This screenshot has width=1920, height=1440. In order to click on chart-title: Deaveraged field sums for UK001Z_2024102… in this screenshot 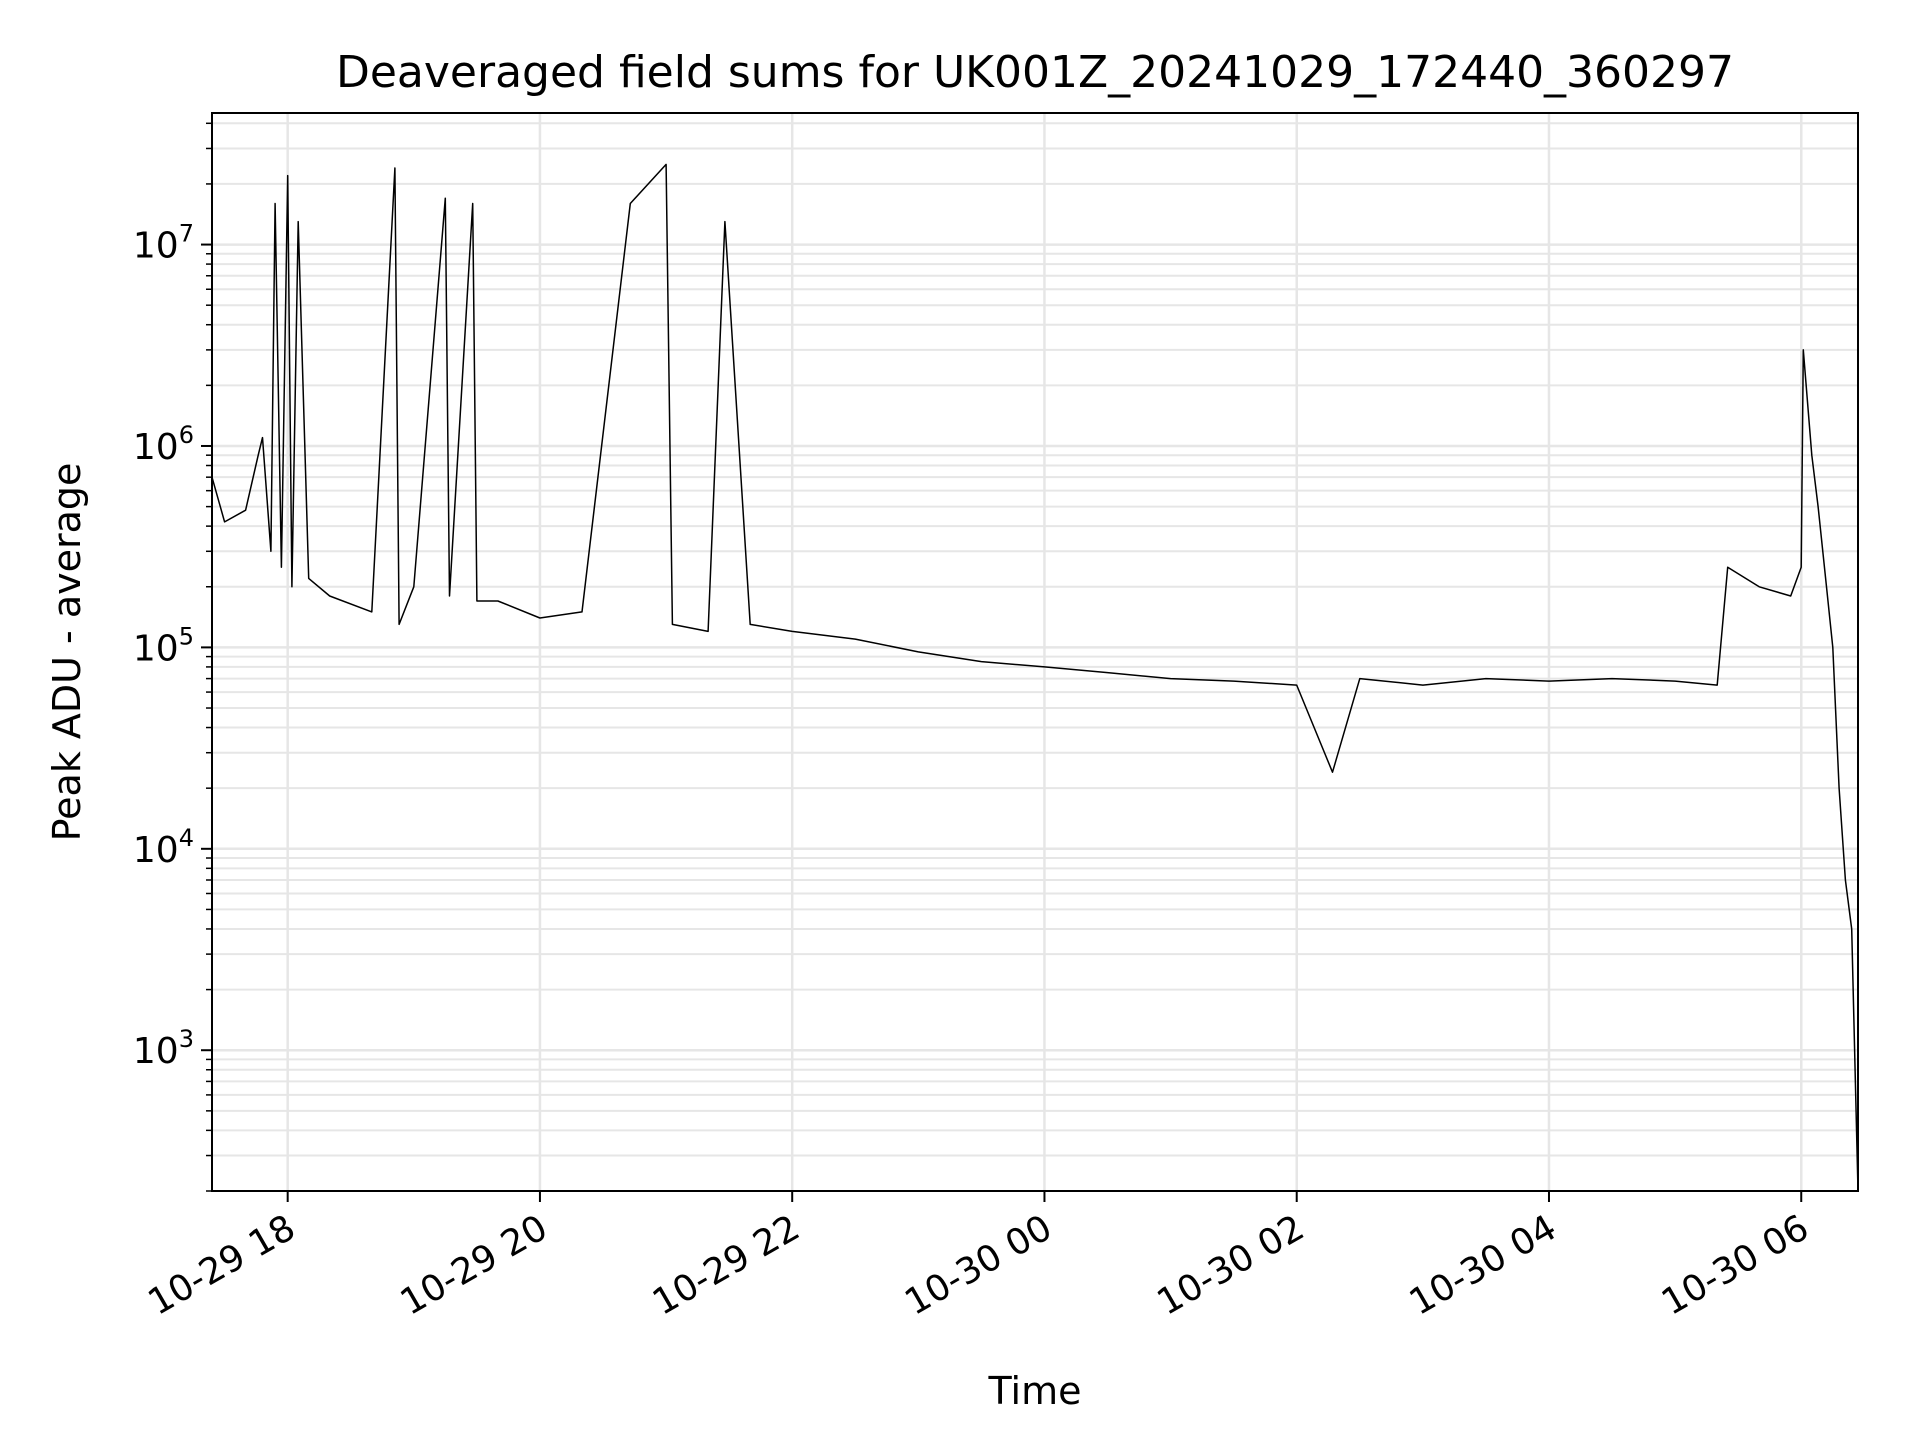, I will do `click(1035, 72)`.